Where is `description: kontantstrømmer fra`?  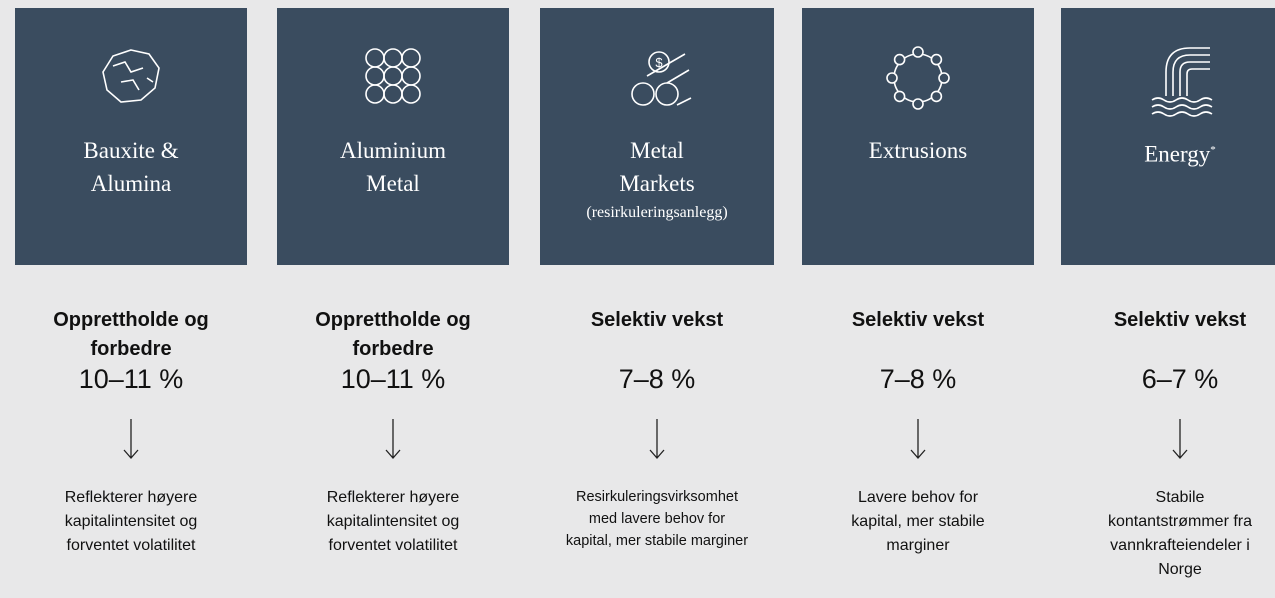 description: kontantstrømmer fra is located at coordinates (1180, 521).